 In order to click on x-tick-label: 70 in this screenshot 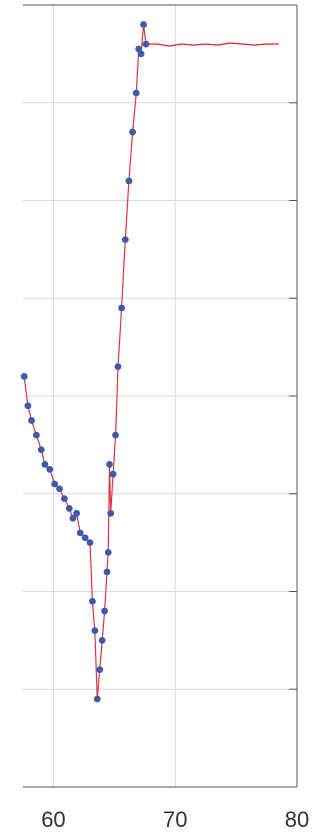, I will do `click(175, 819)`.